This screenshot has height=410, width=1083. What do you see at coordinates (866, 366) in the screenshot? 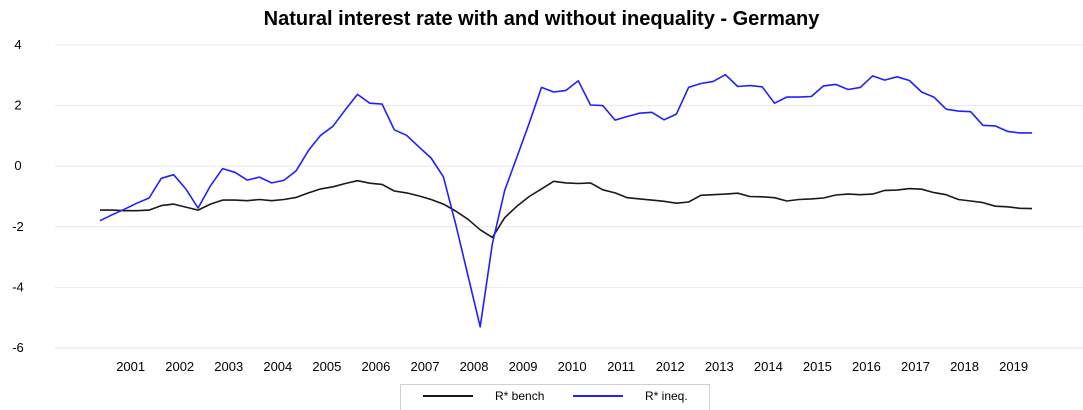
I see `x-tick-label: 2016` at bounding box center [866, 366].